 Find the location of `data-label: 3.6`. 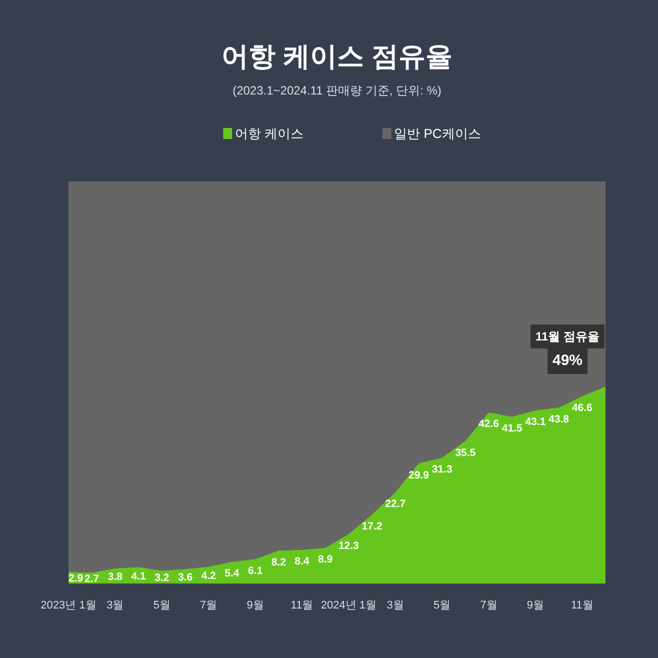

data-label: 3.6 is located at coordinates (185, 577).